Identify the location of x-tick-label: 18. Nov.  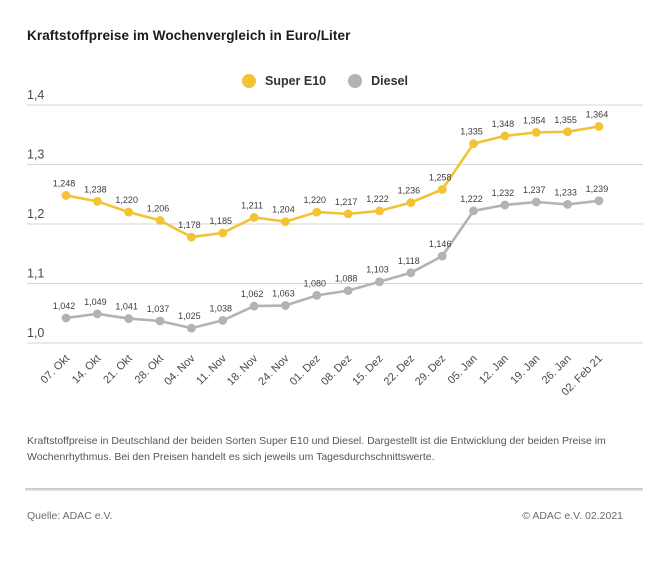
(243, 370).